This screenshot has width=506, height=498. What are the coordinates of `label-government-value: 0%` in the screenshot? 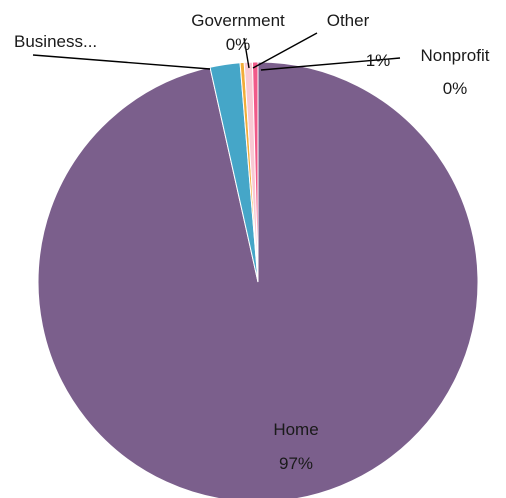 It's located at (238, 44).